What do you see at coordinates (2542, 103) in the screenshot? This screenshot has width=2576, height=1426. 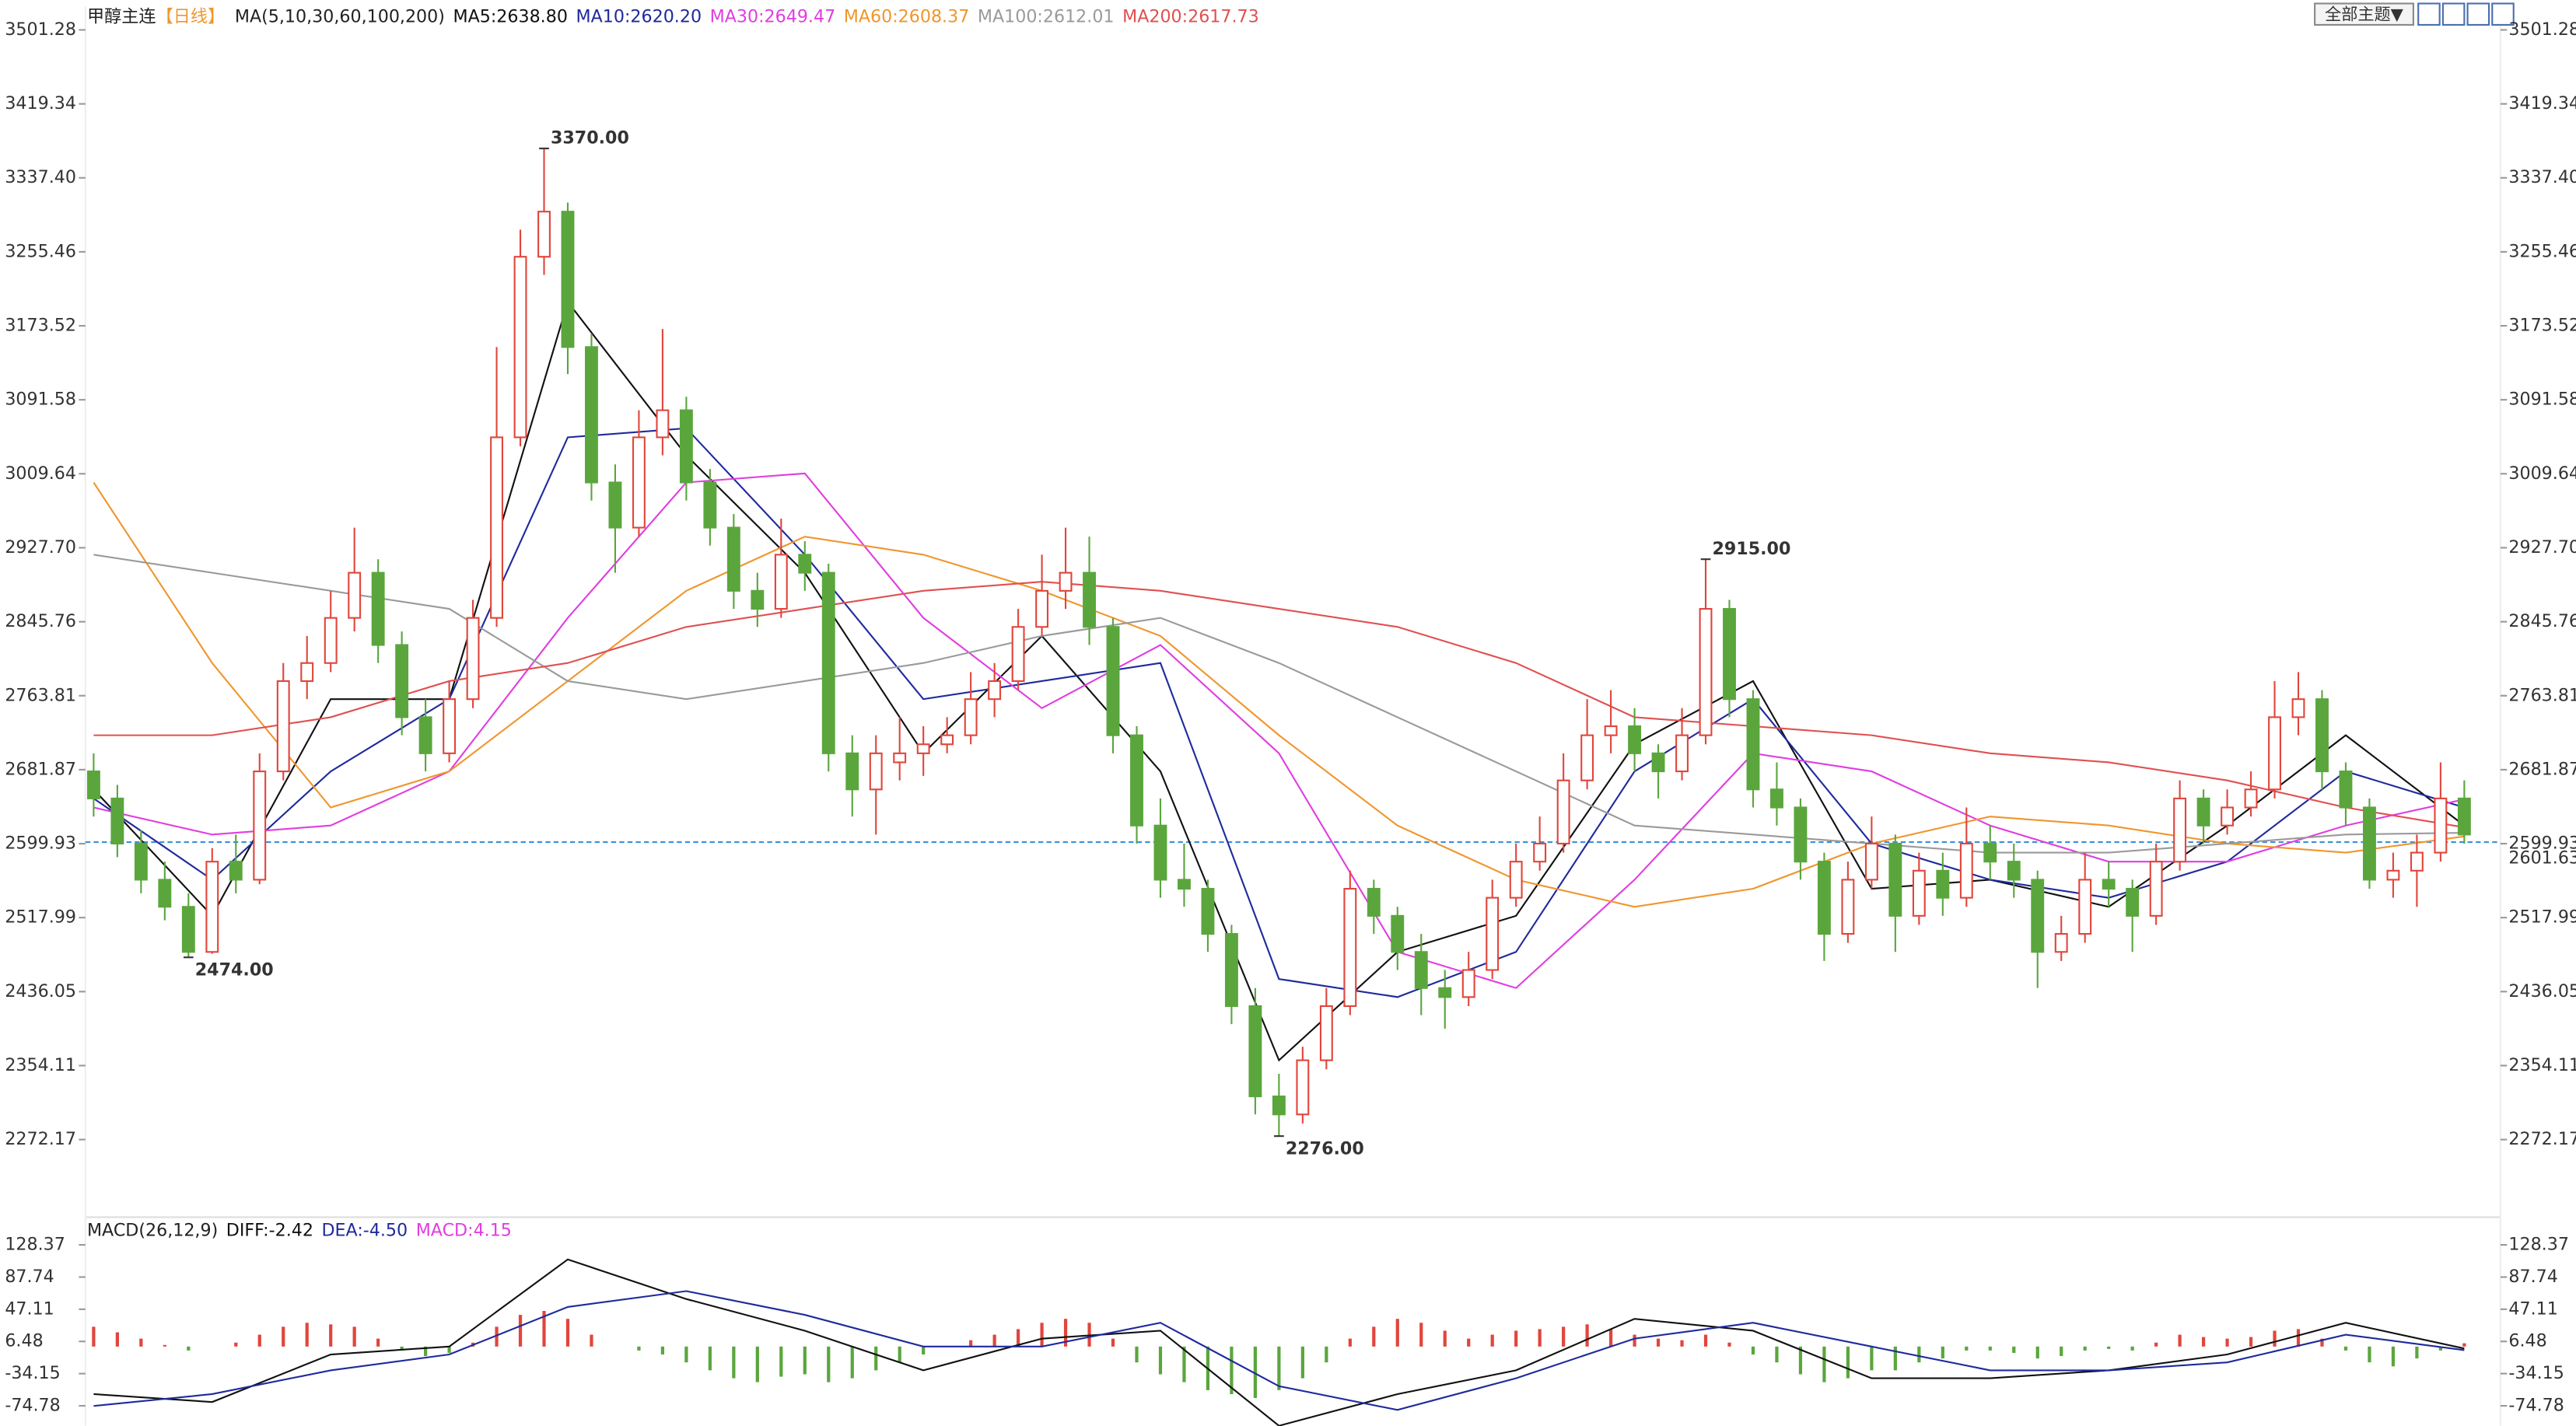 I see `y-tick-label: 3419.34` at bounding box center [2542, 103].